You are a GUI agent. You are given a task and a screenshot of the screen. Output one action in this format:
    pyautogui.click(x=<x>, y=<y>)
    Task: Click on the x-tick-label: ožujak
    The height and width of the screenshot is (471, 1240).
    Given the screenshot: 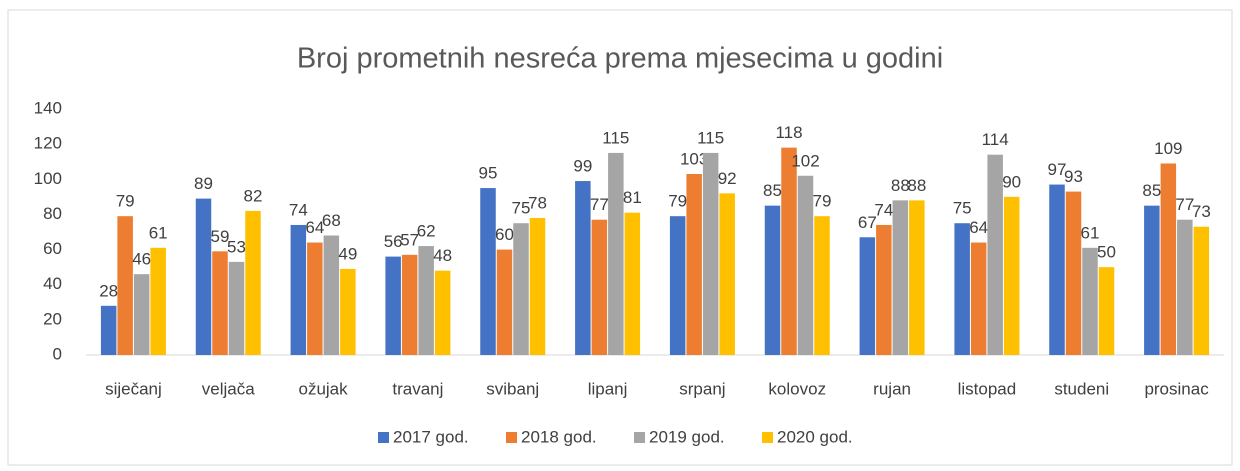 What is the action you would take?
    pyautogui.click(x=324, y=388)
    